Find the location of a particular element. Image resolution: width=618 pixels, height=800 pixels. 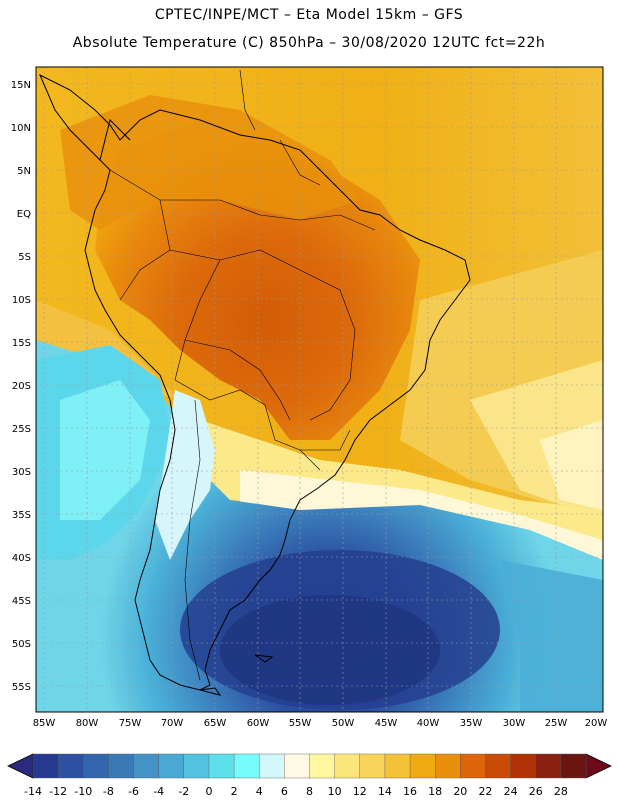

lat-label: 10S is located at coordinates (21, 300).